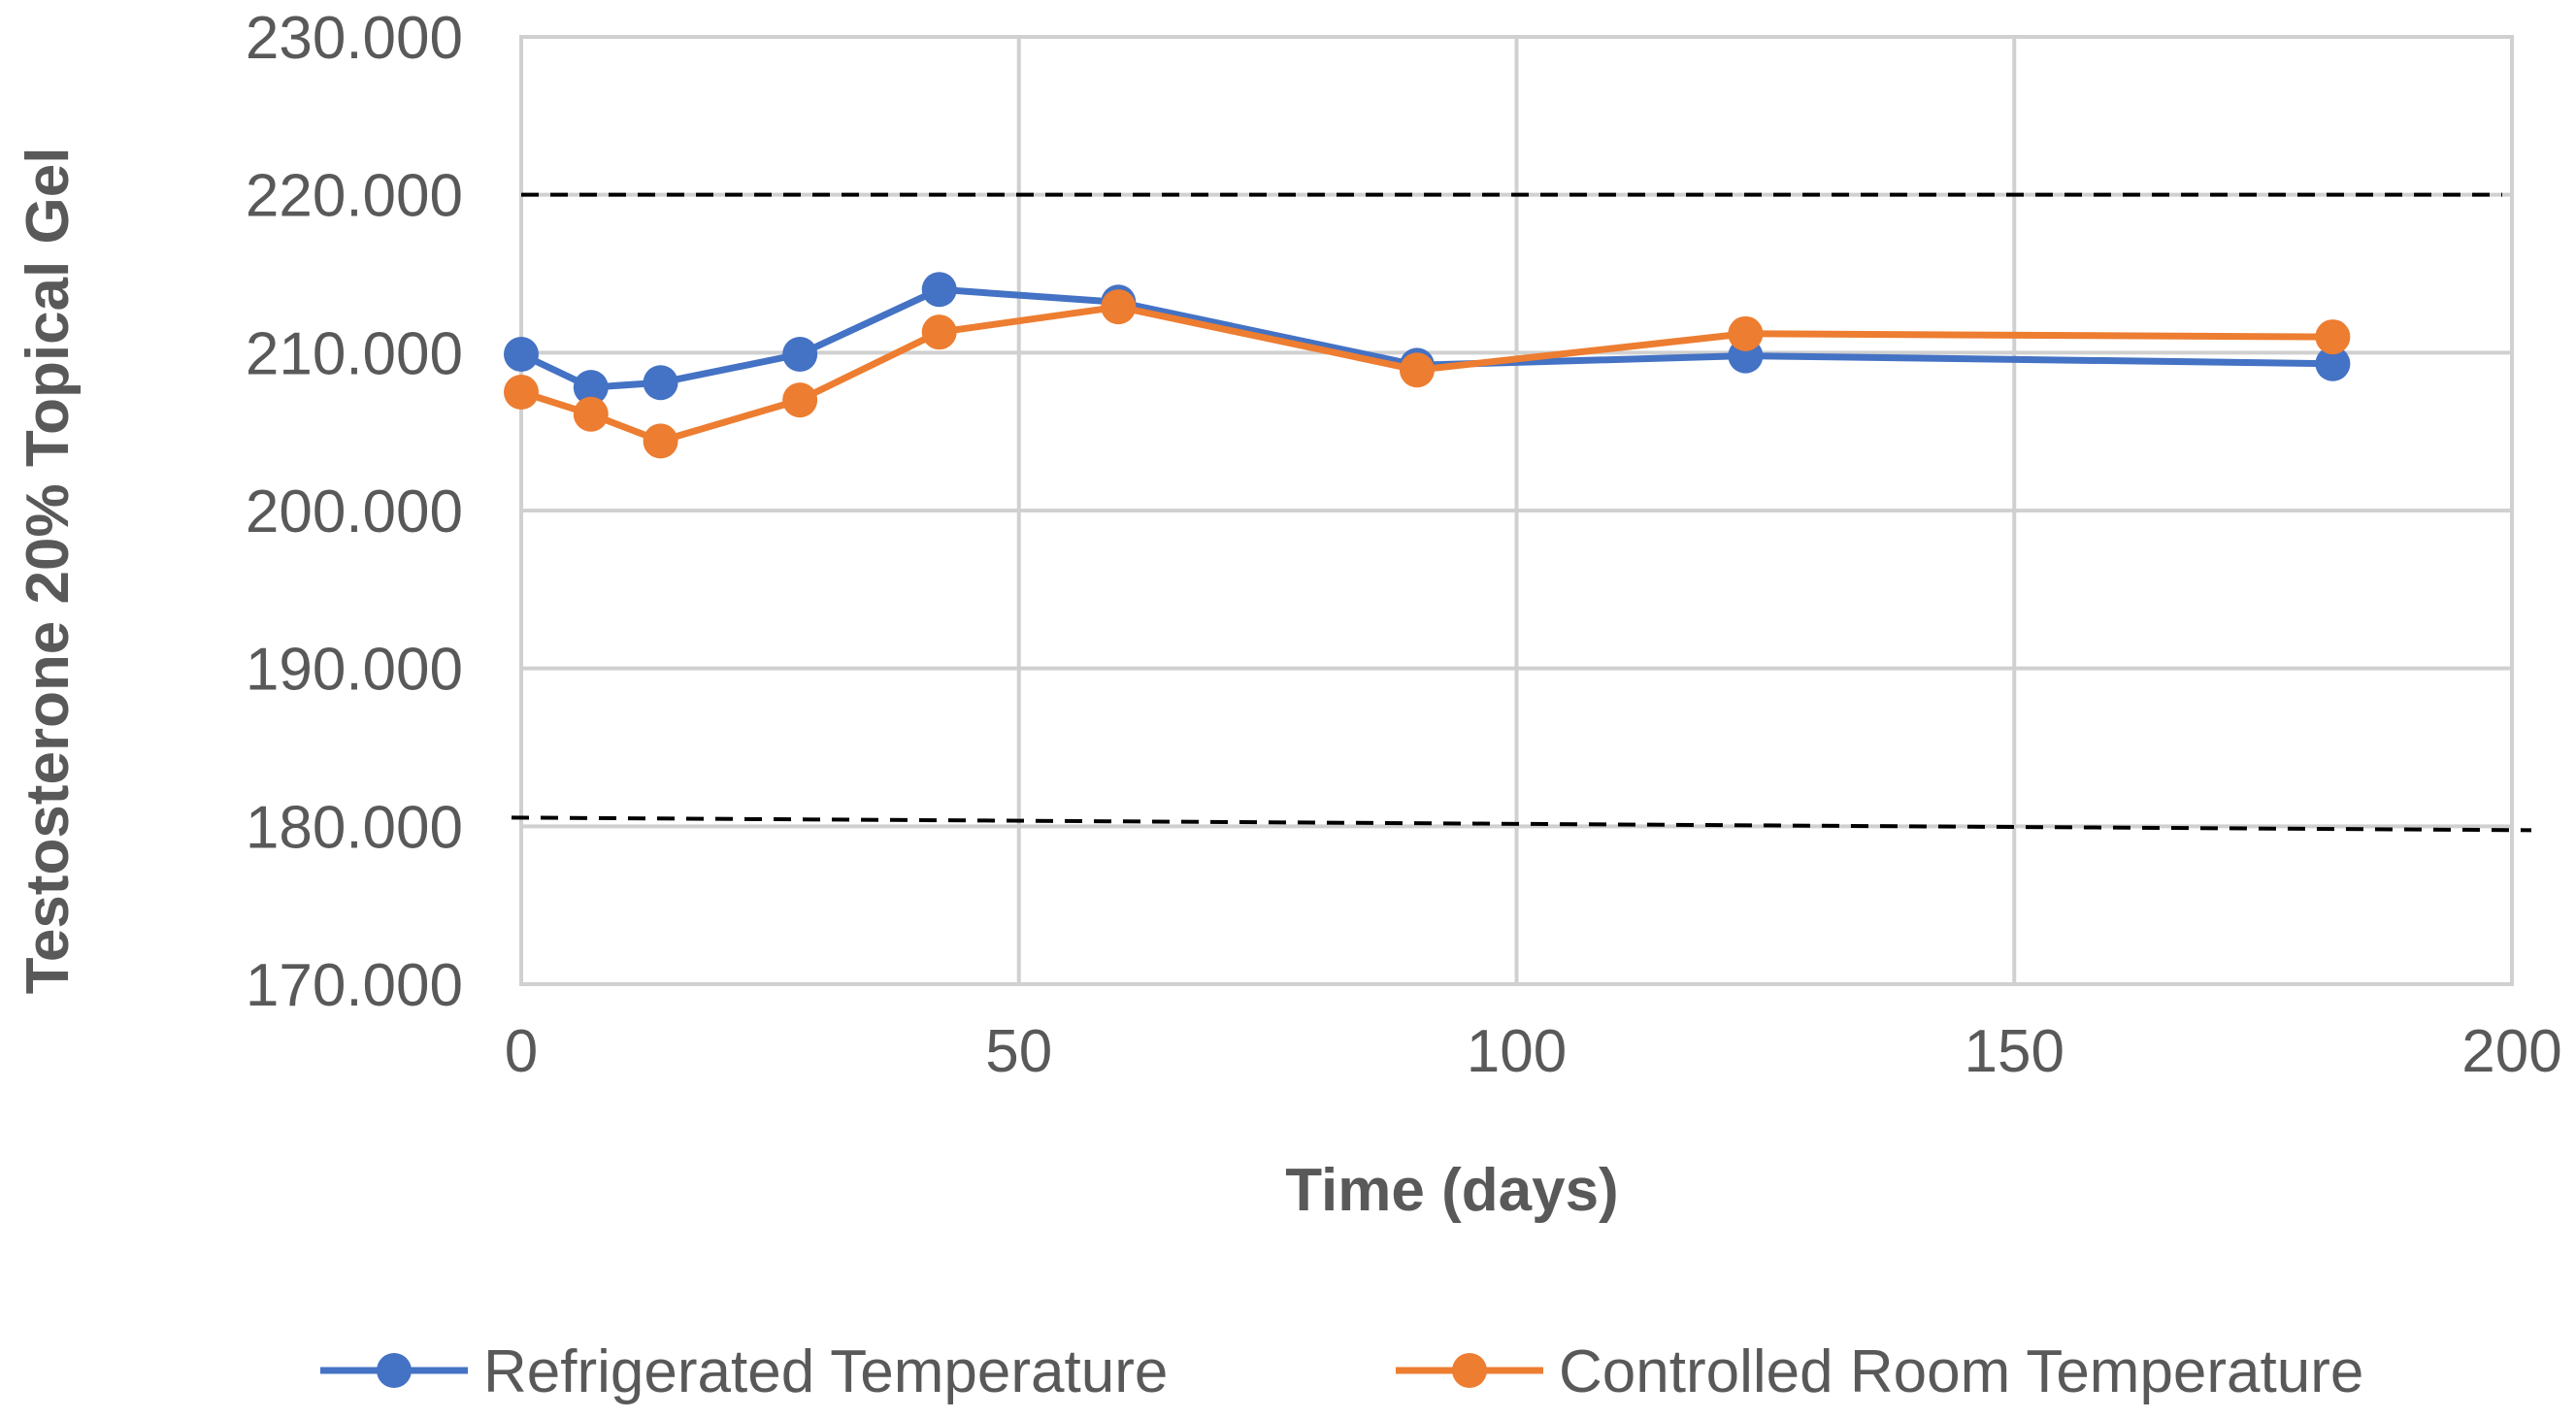 This screenshot has width=2576, height=1419. Describe the element at coordinates (521, 1051) in the screenshot. I see `x-tick-label: 0` at that location.